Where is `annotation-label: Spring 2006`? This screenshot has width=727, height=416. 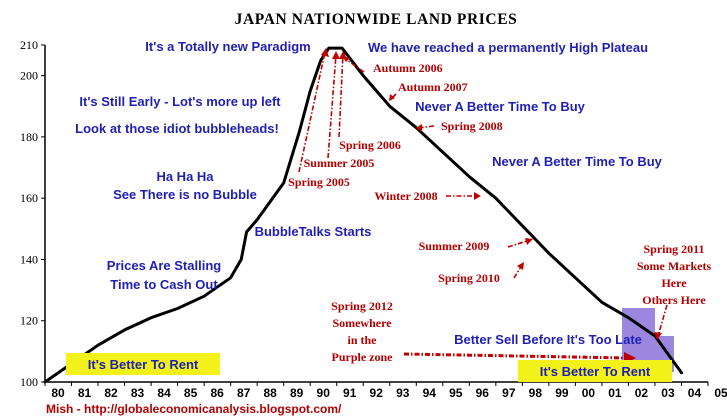 annotation-label: Spring 2006 is located at coordinates (370, 145).